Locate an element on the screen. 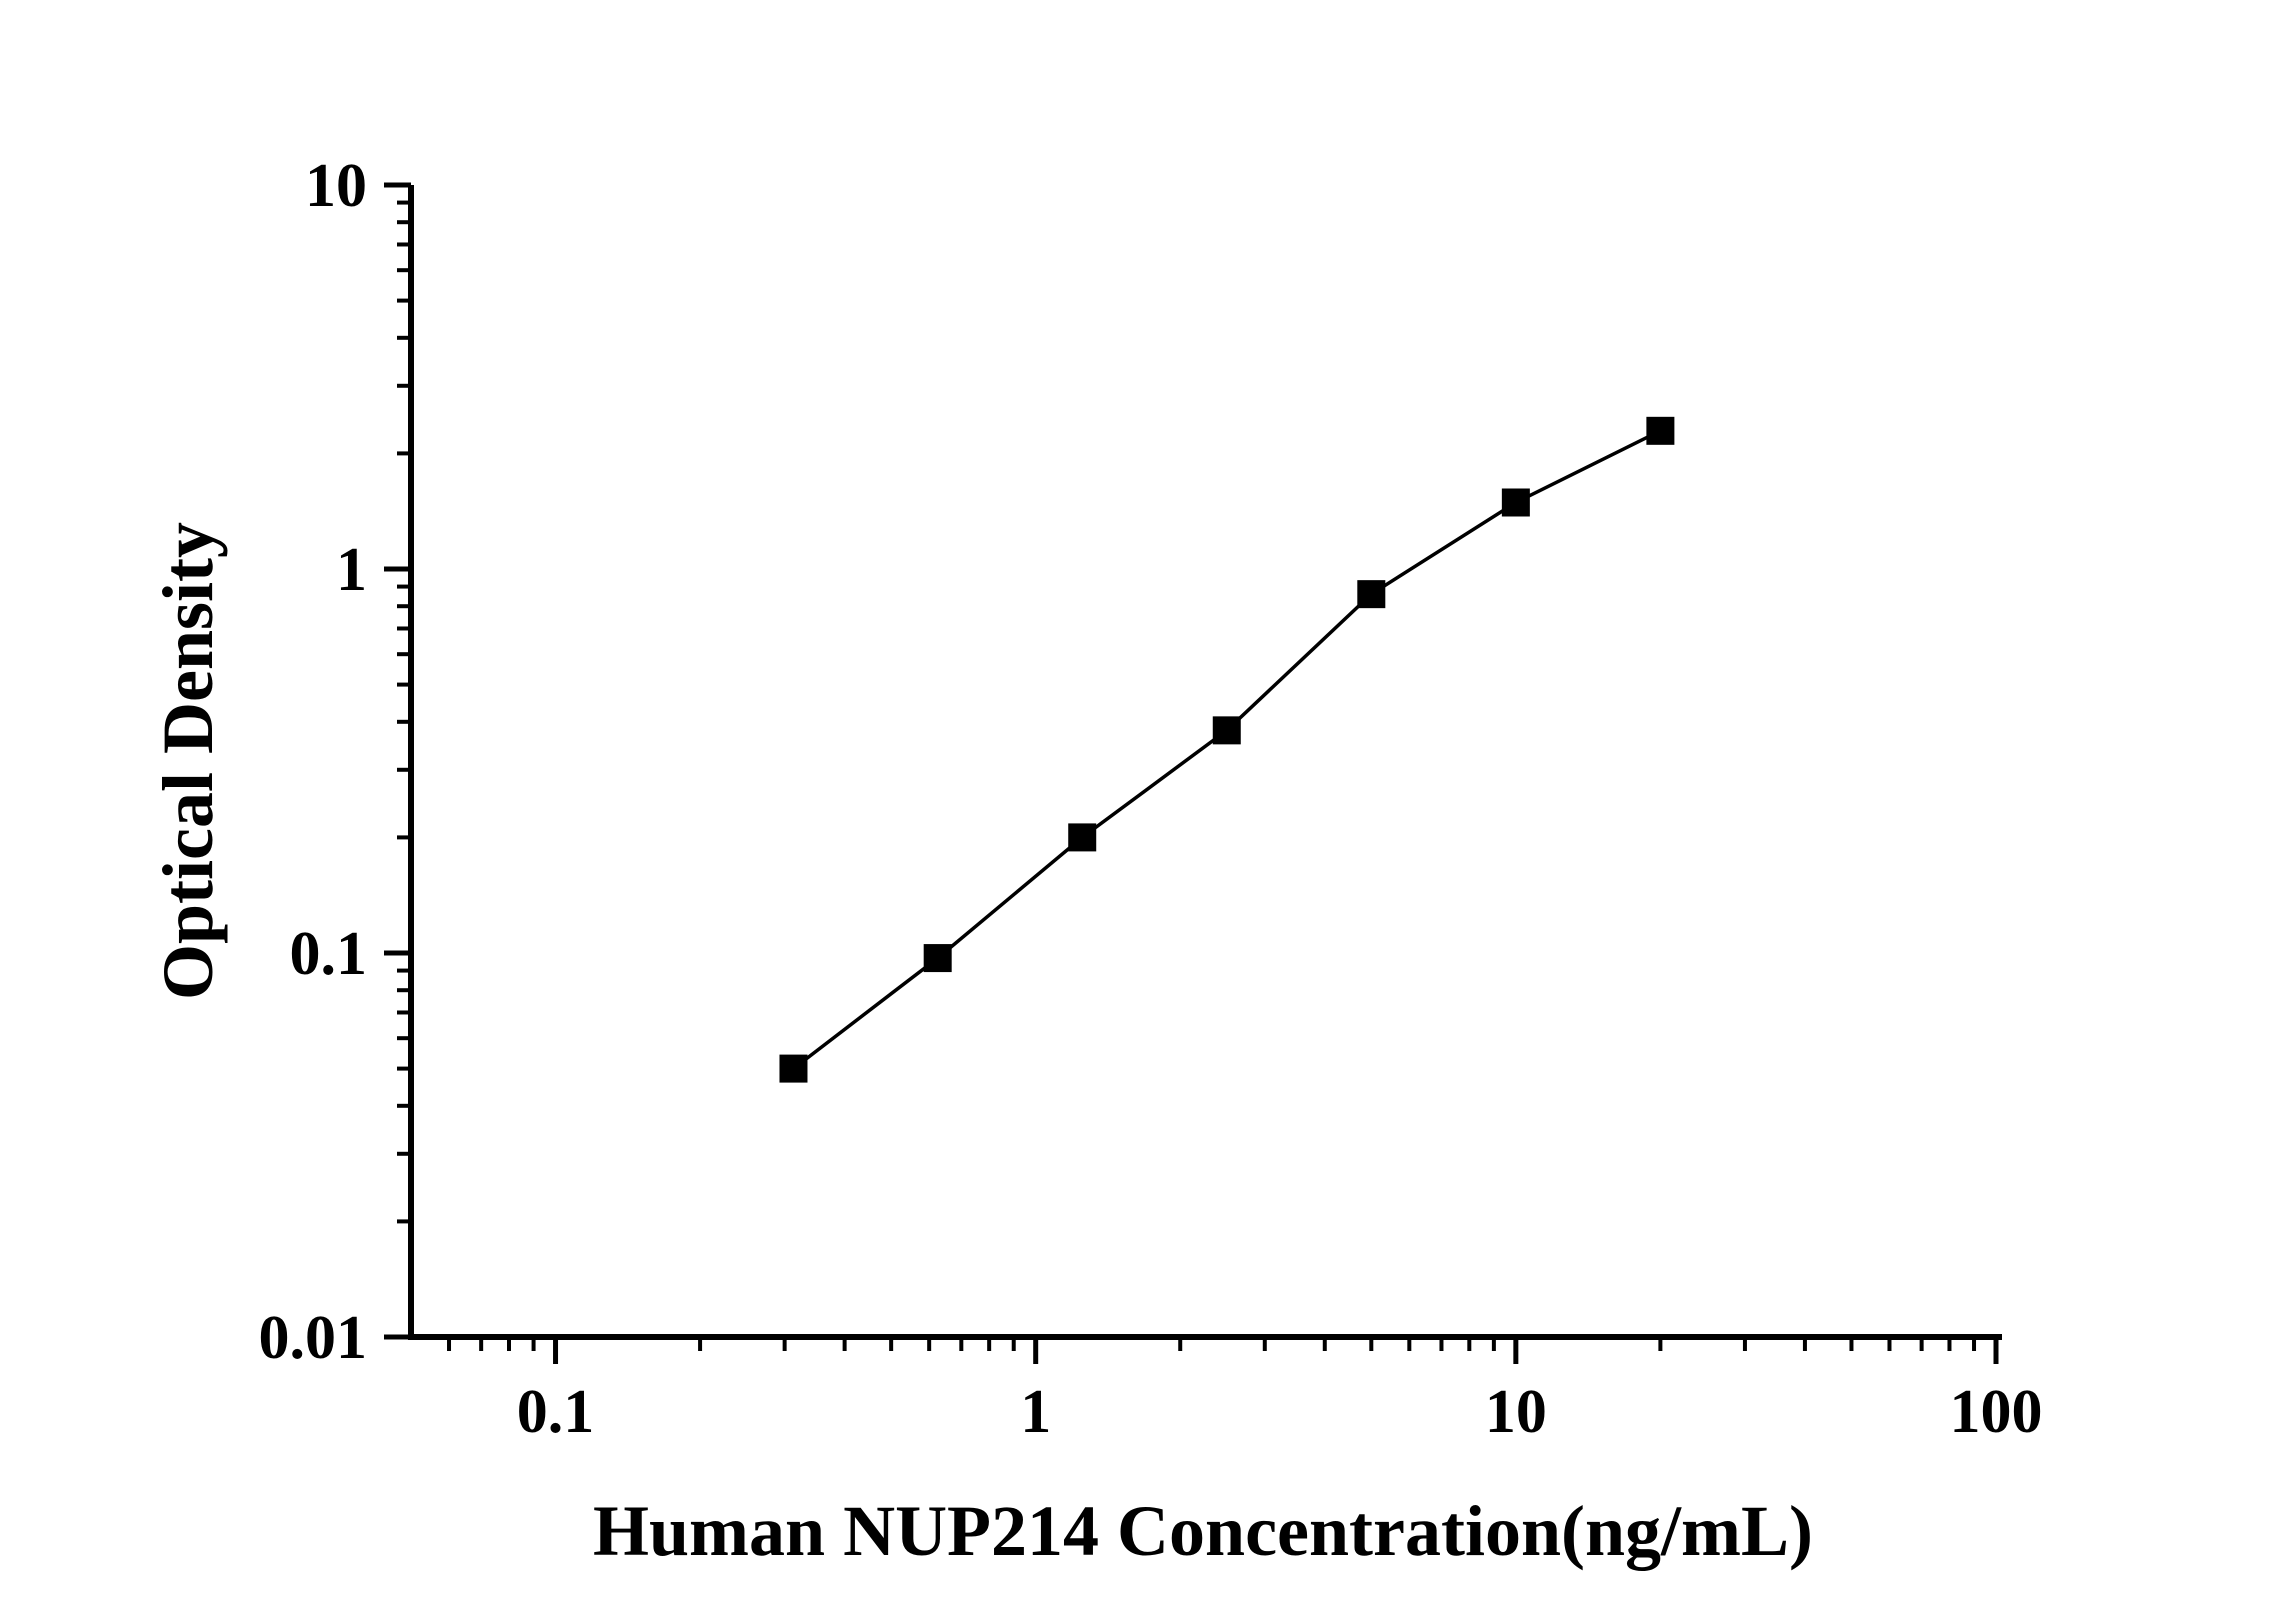 This screenshot has height=1604, width=2296. y-tick-label: 1 is located at coordinates (351, 570).